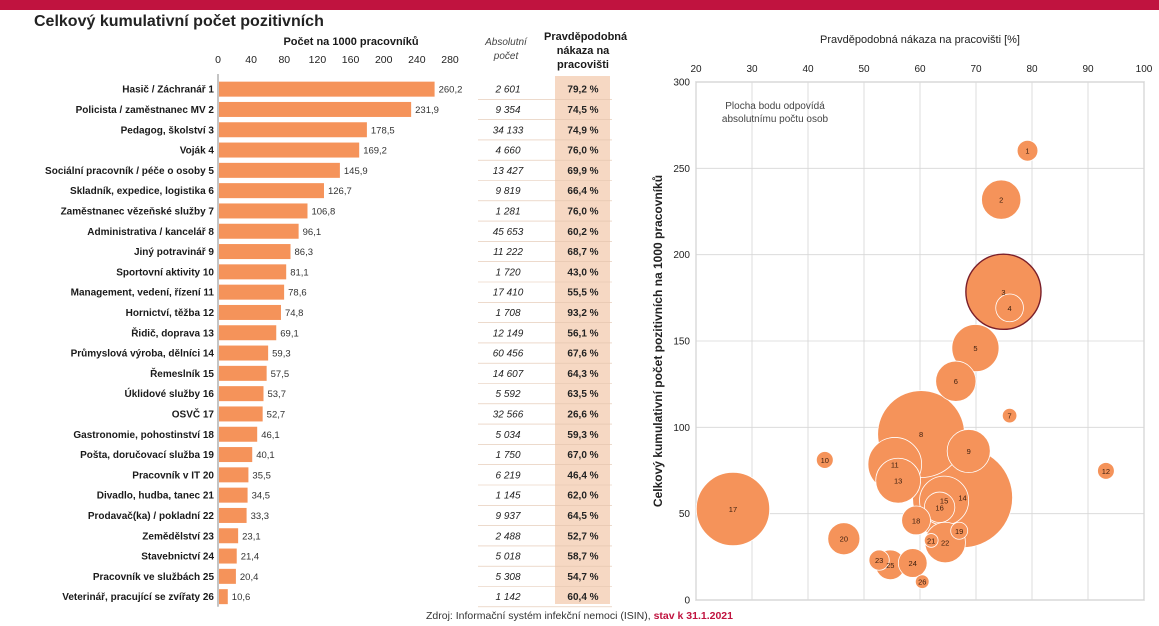 The image size is (1159, 626). I want to click on bubble-label: 9, so click(969, 451).